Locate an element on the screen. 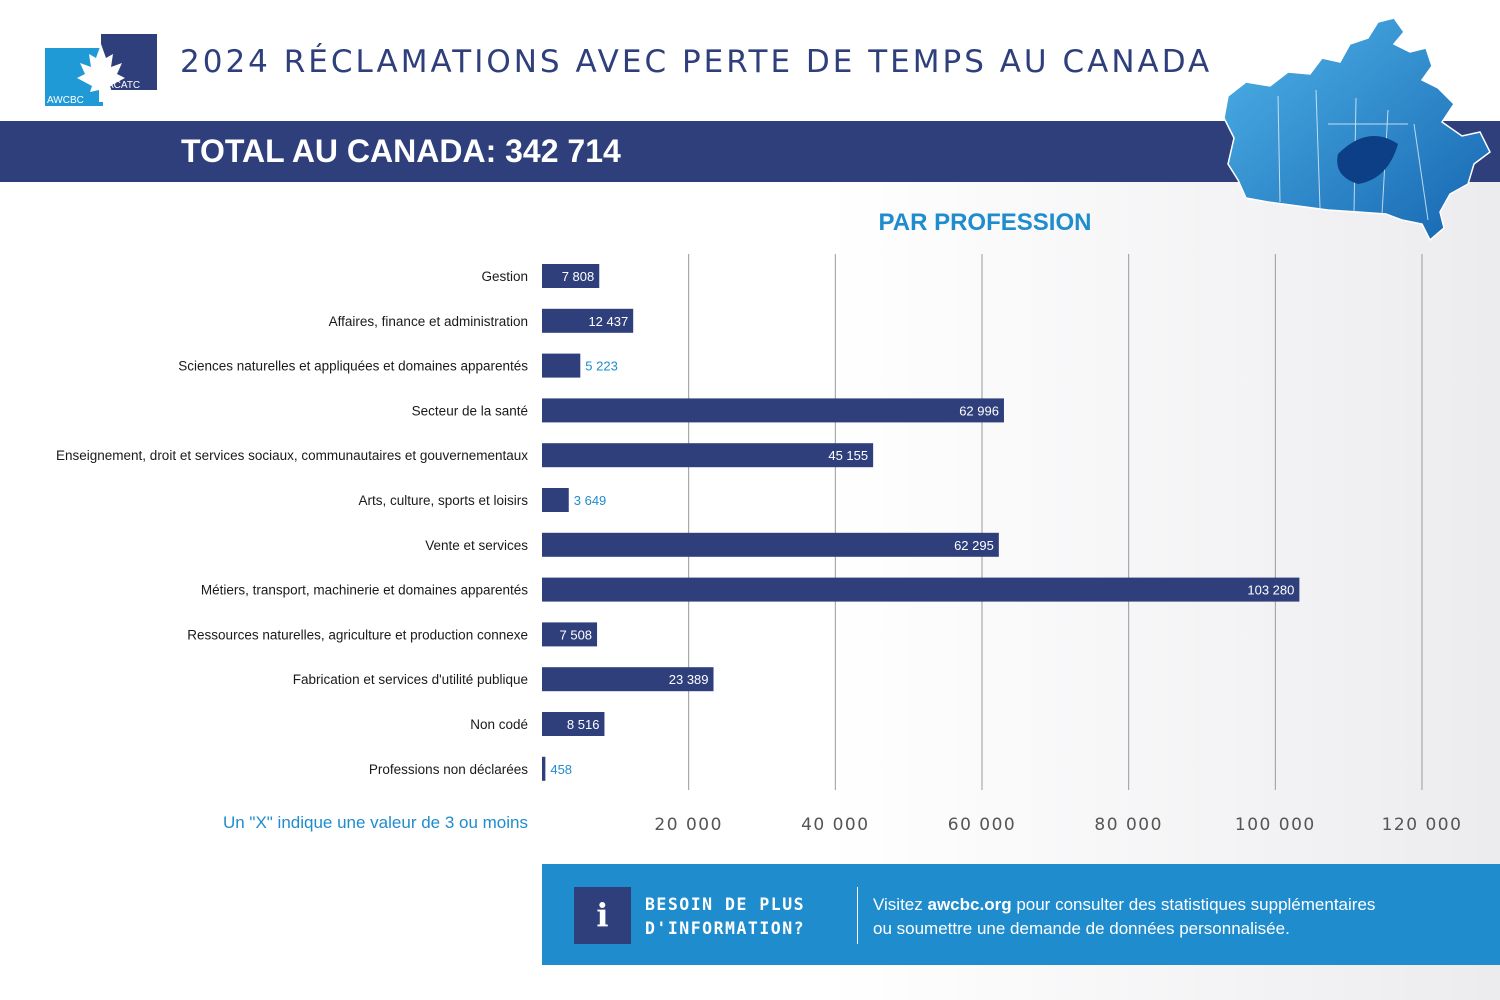 The width and height of the screenshot is (1500, 1000). category-label: Affaires, finance et administration is located at coordinates (428, 321).